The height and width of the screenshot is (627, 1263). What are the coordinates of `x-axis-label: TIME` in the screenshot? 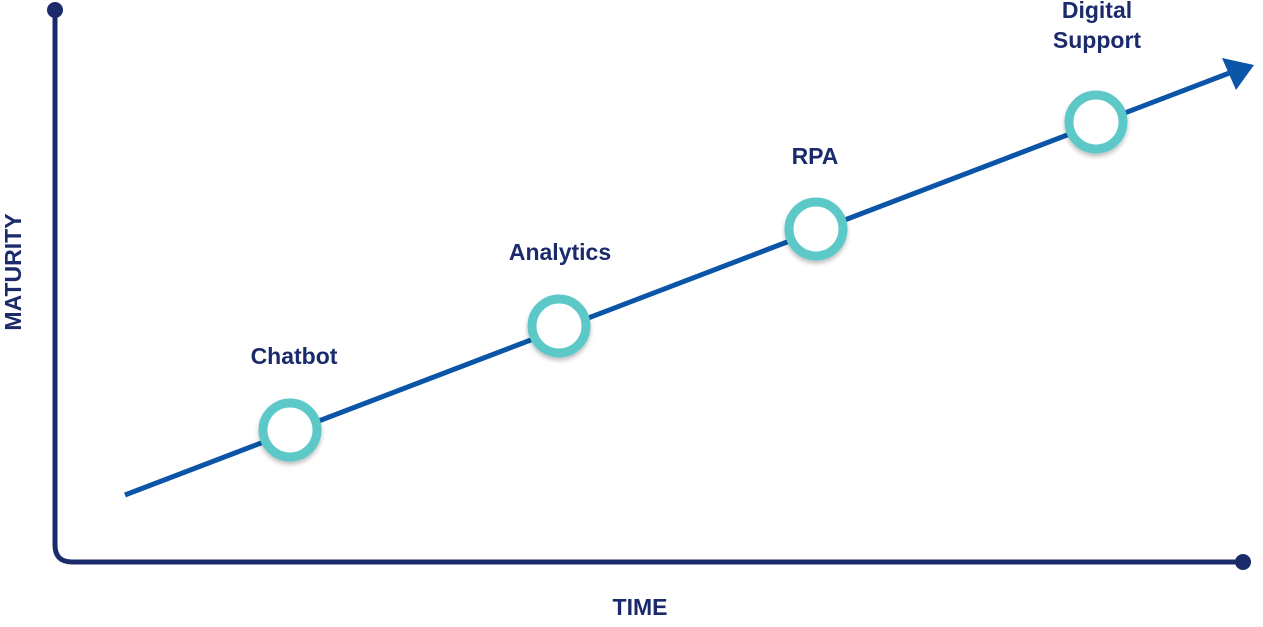 It's located at (640, 607).